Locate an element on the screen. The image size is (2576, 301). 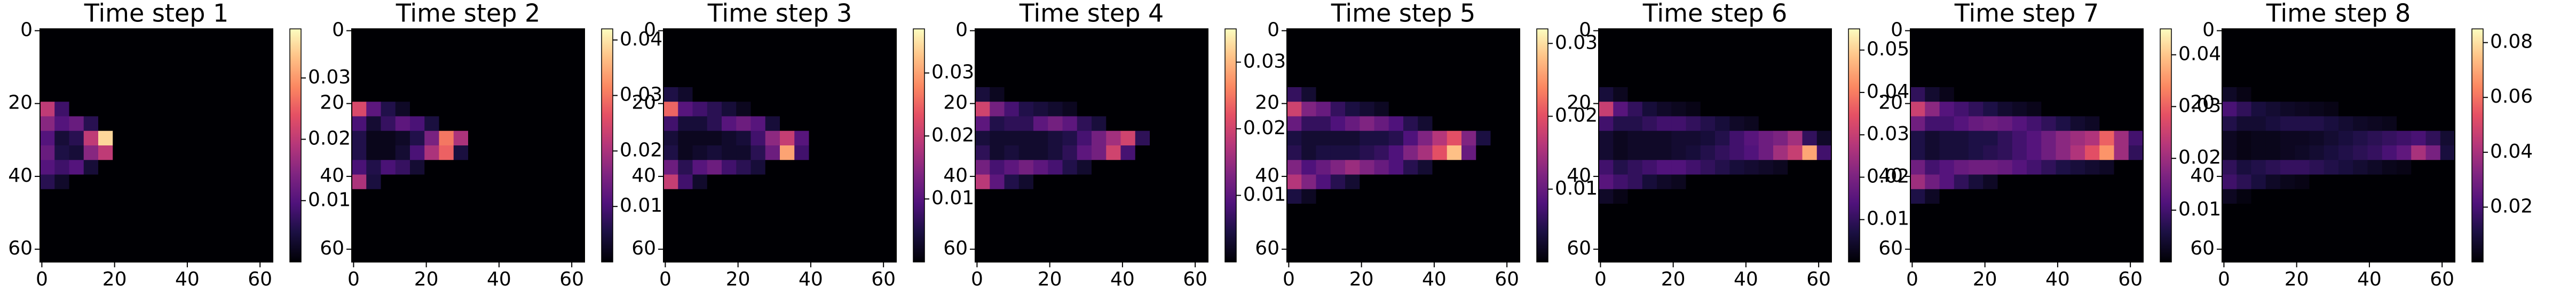
colorbar-tick-label: 0.03 is located at coordinates (2199, 106).